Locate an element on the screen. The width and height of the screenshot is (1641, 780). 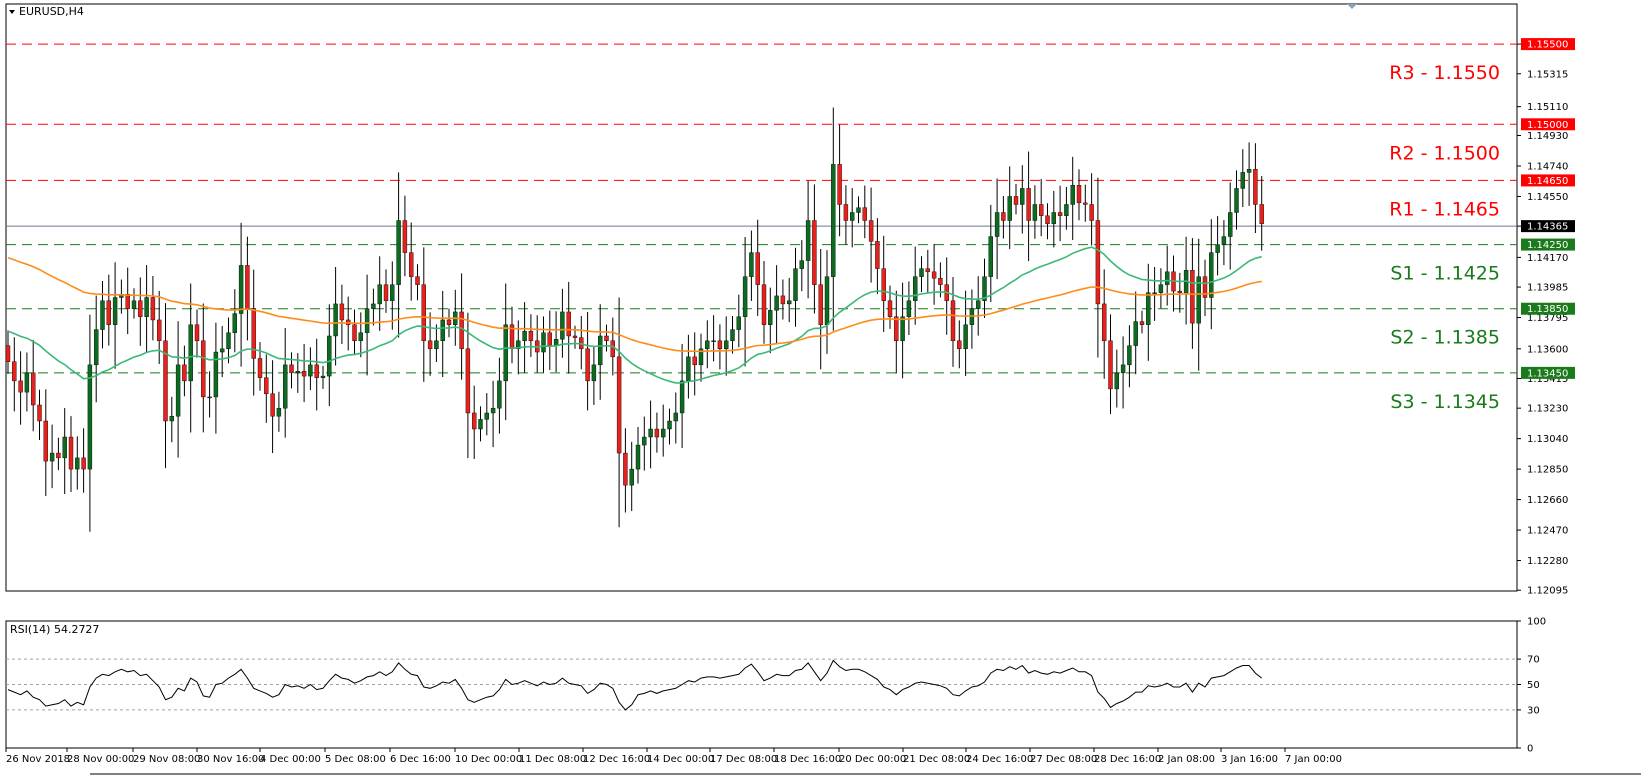
level-label-s2: S2 - 1.1385 is located at coordinates (1445, 338).